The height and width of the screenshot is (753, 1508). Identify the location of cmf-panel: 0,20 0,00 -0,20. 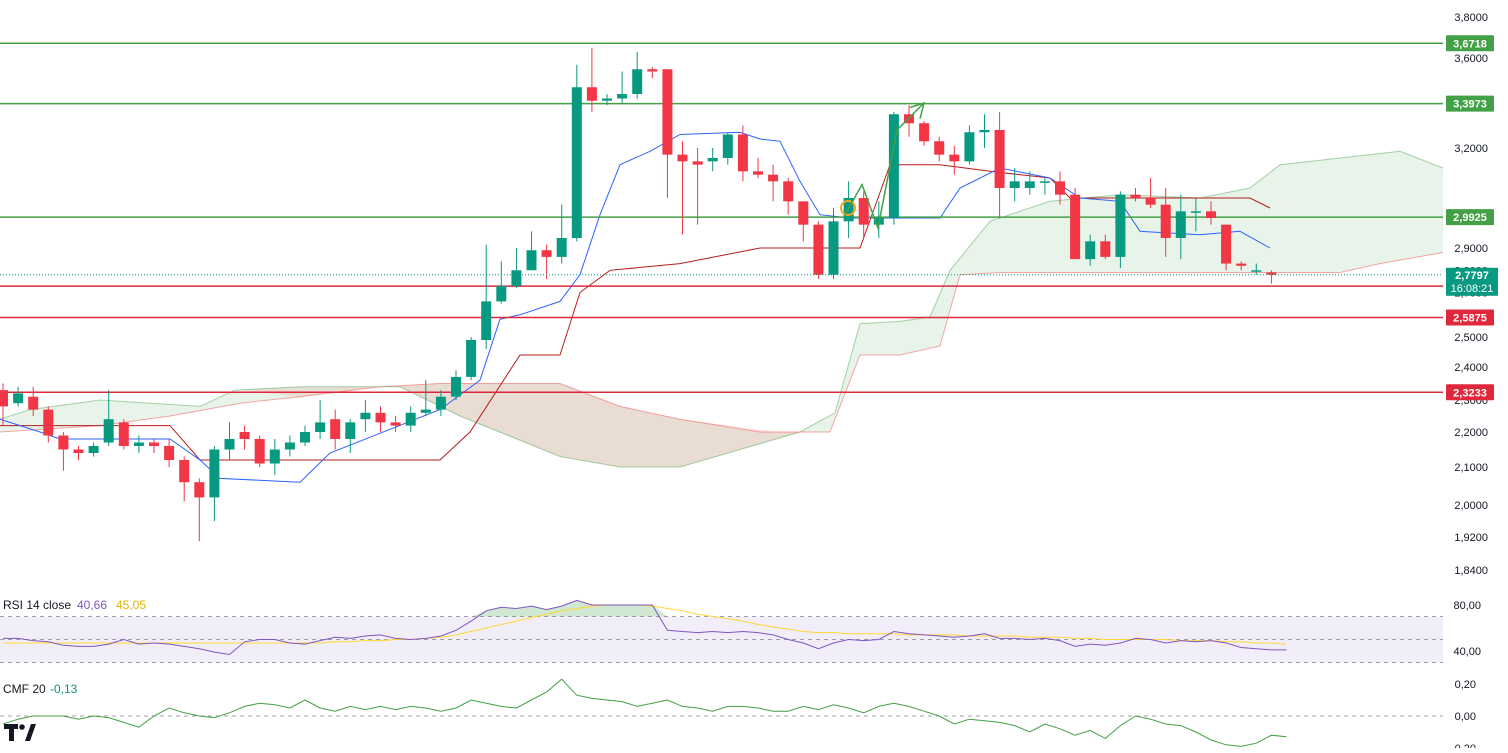
(738, 715).